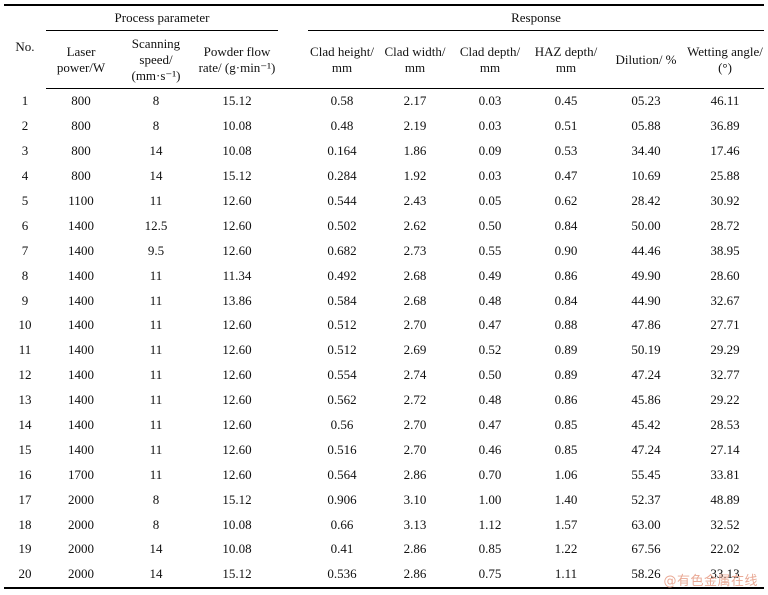 The width and height of the screenshot is (768, 595). Describe the element at coordinates (25, 176) in the screenshot. I see `table-cell: 4` at that location.